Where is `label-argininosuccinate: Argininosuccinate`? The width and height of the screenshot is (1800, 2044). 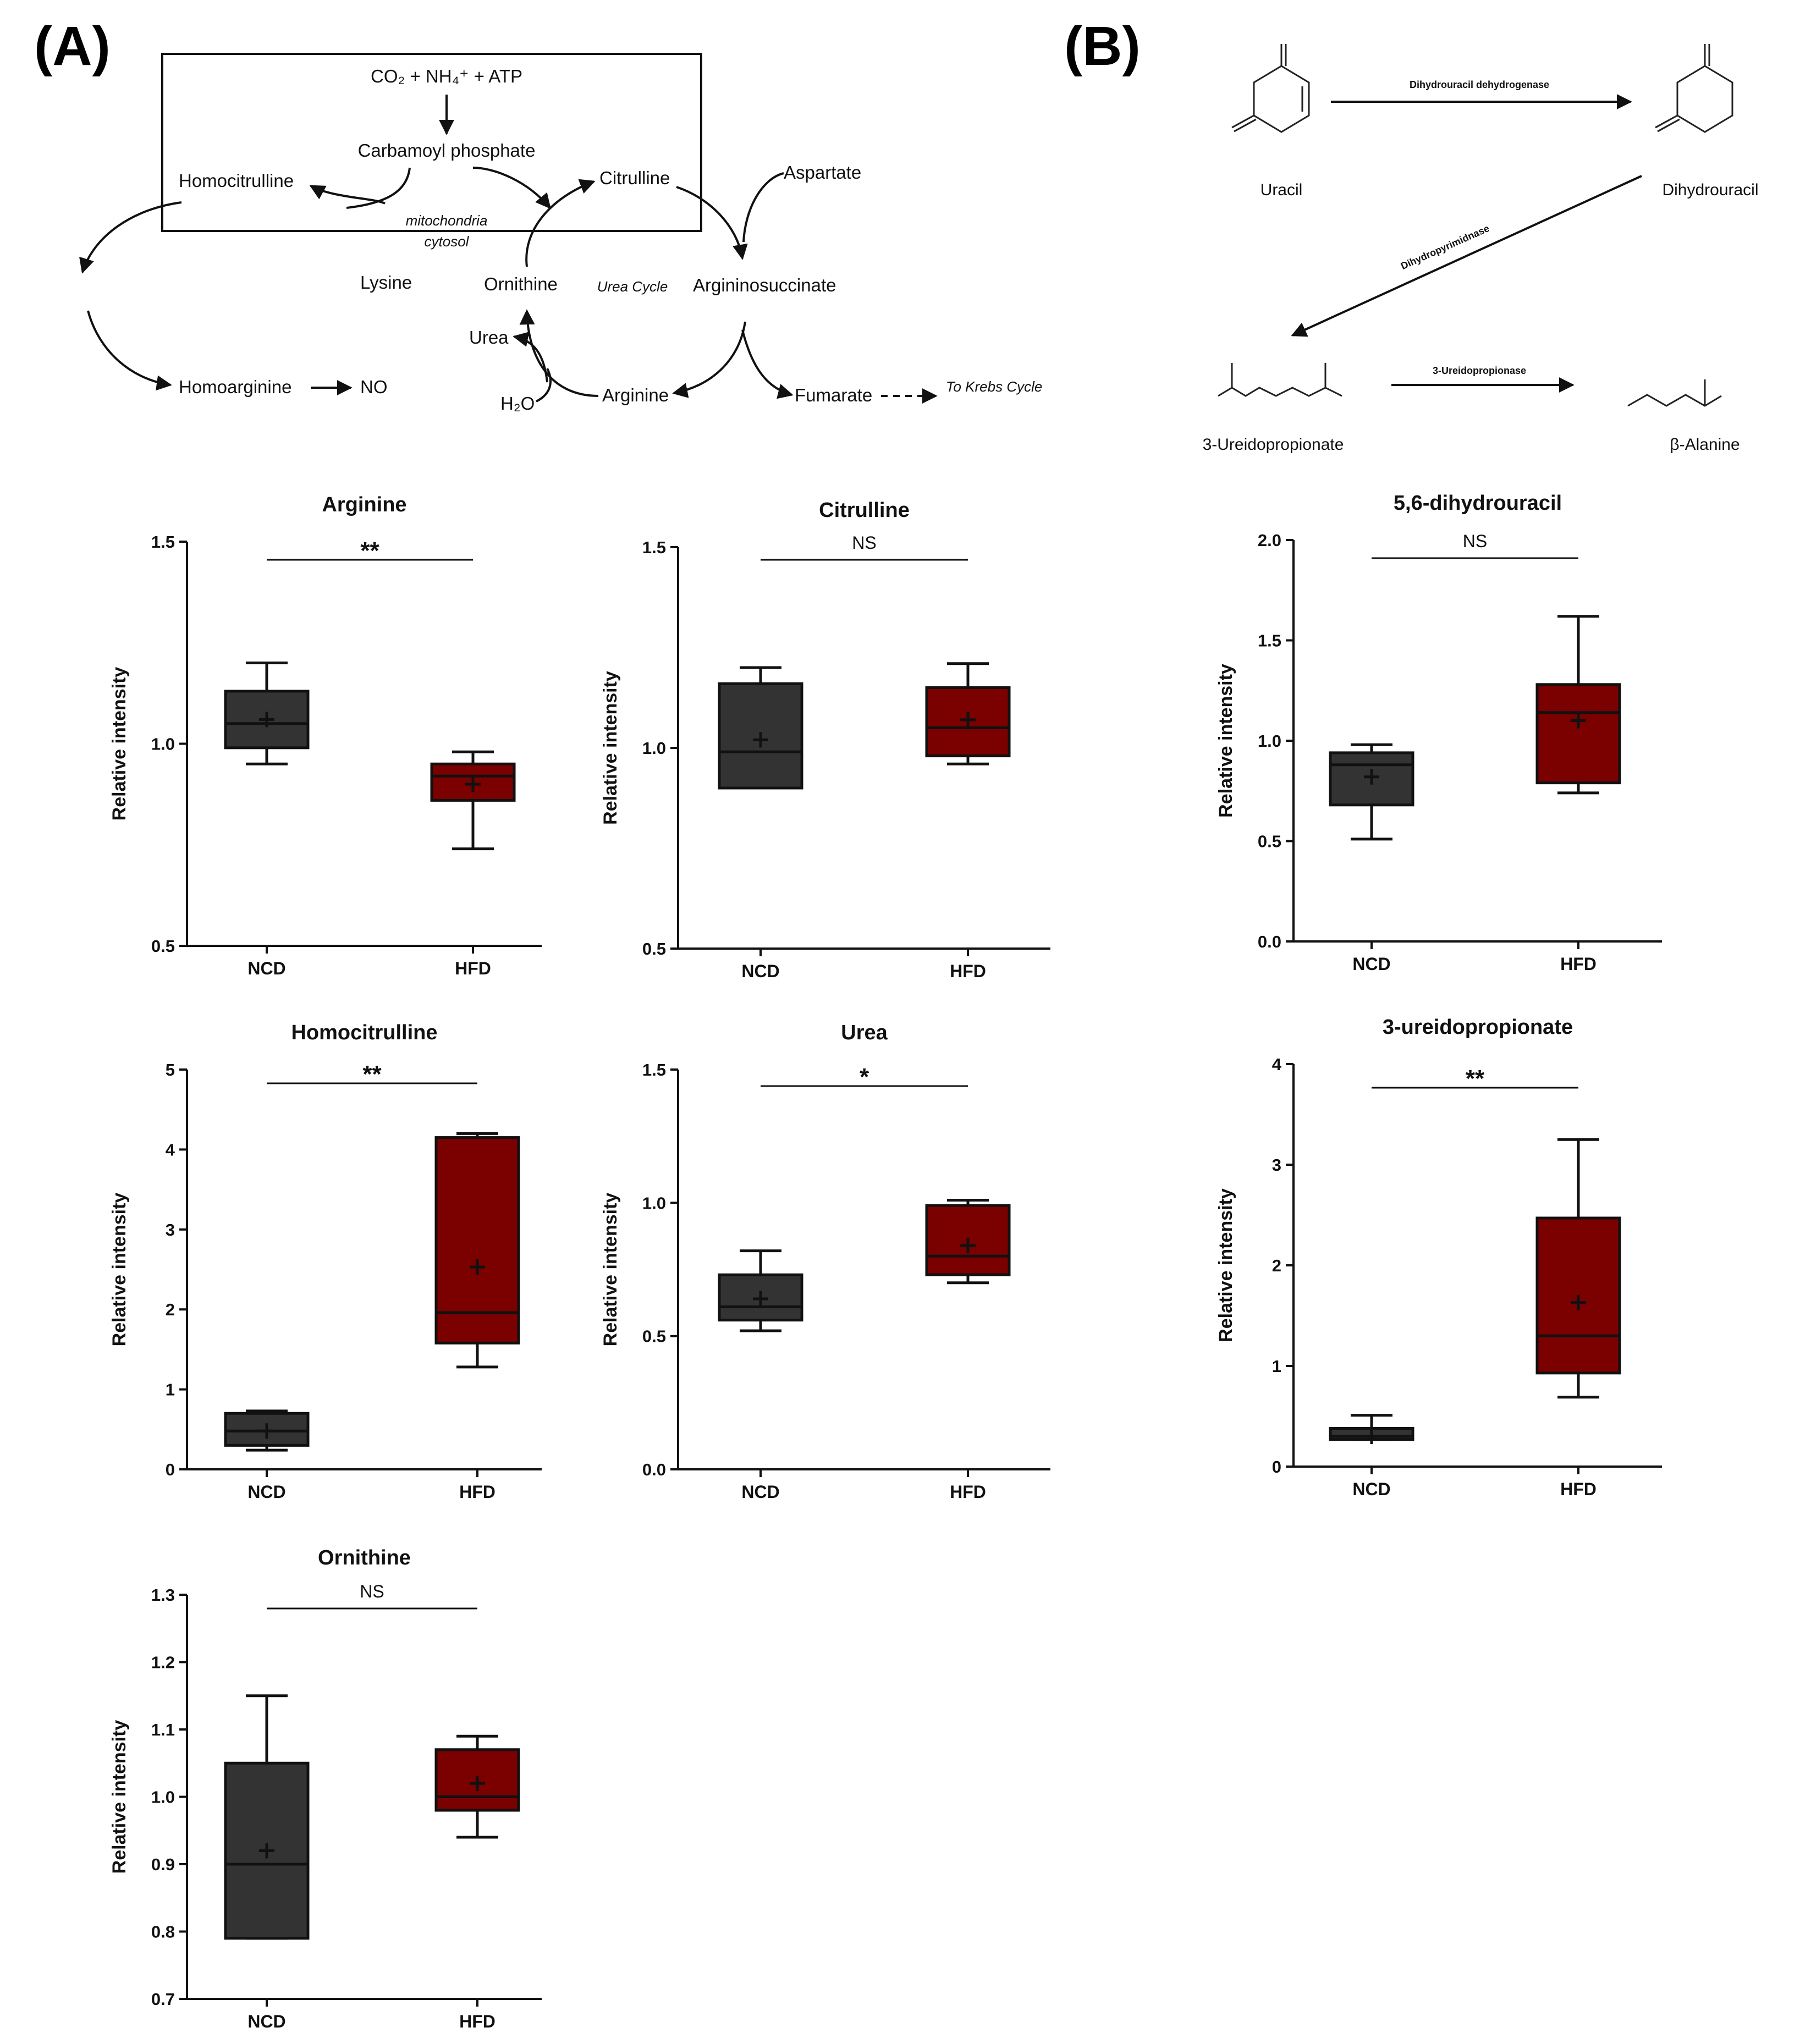 label-argininosuccinate: Argininosuccinate is located at coordinates (764, 285).